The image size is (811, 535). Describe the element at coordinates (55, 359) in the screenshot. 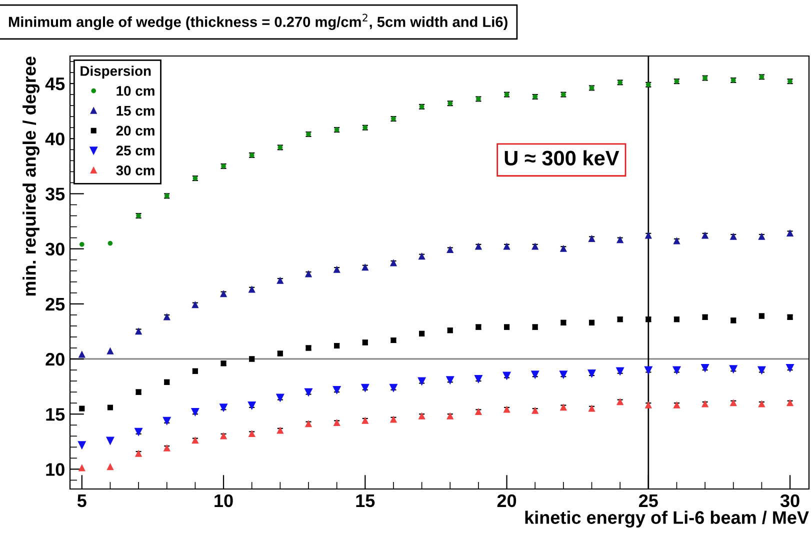

I see `y-tick-label: 20` at that location.